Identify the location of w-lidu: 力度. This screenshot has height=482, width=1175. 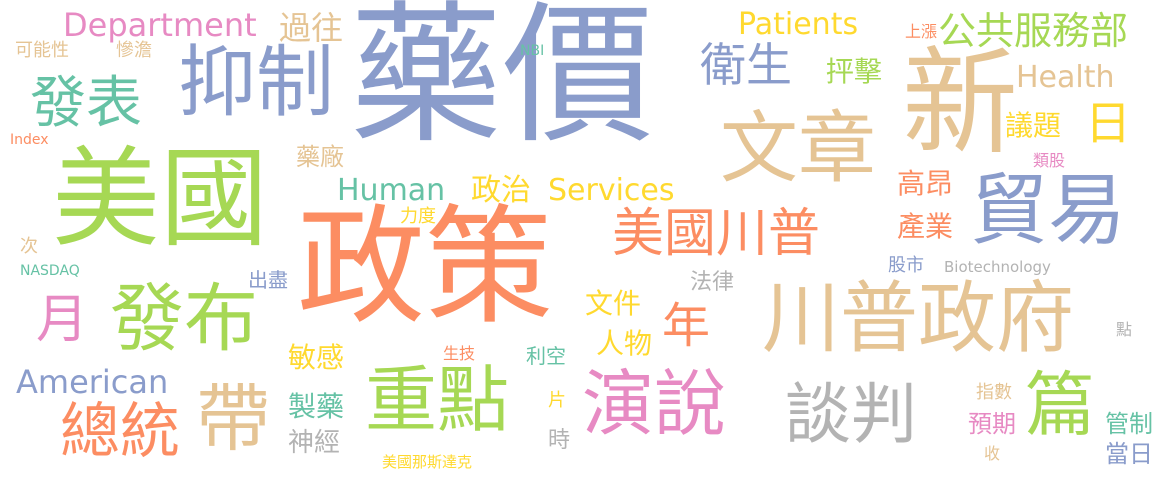
(418, 216).